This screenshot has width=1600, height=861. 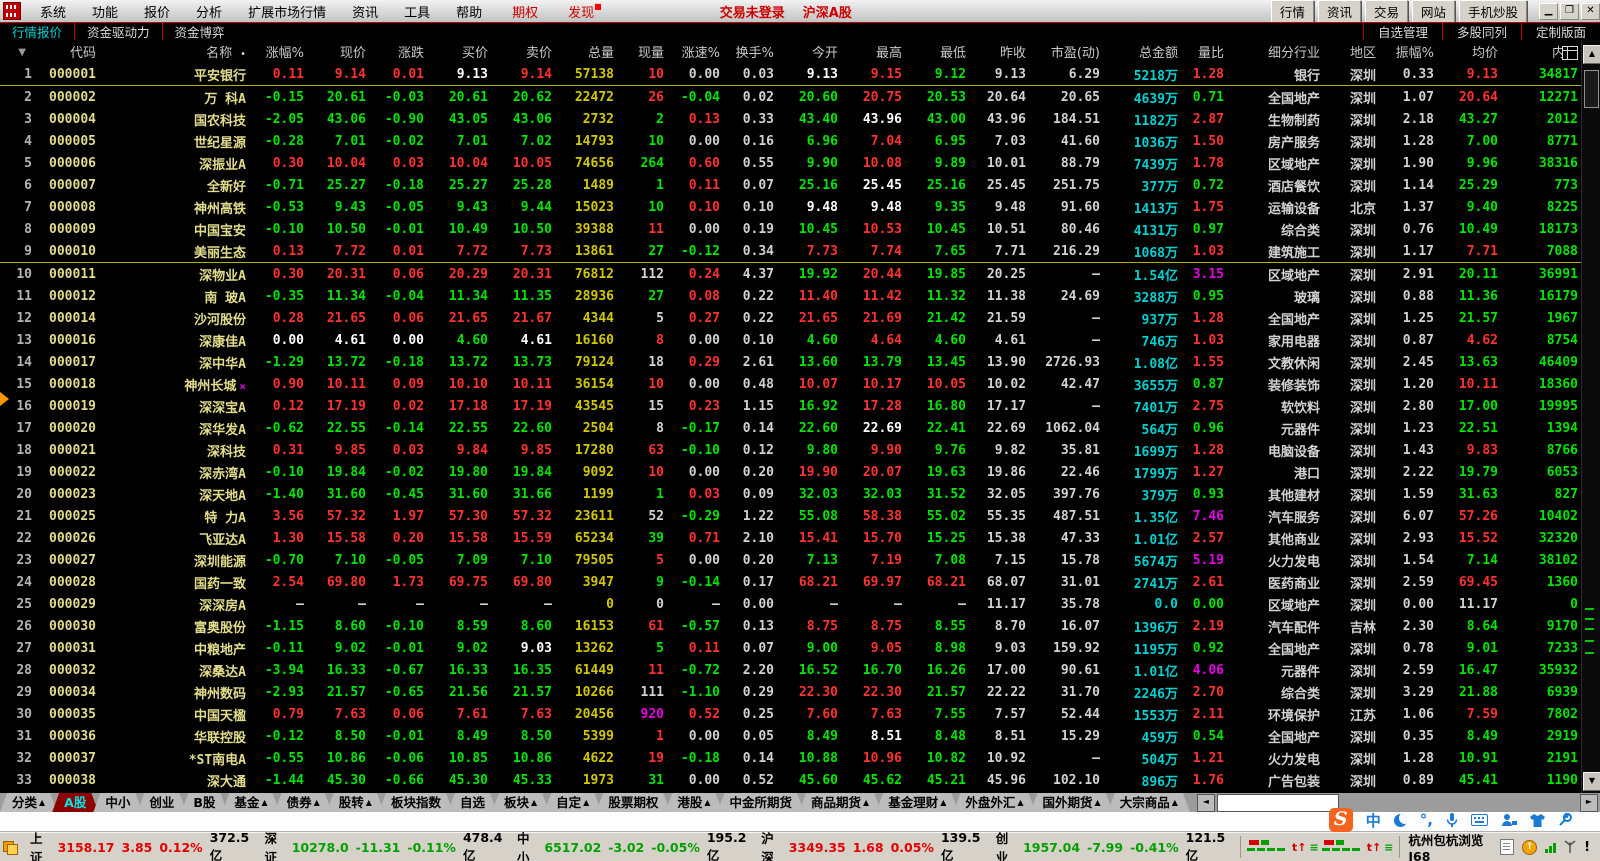 What do you see at coordinates (72, 119) in the screenshot?
I see `stock-code: 000004` at bounding box center [72, 119].